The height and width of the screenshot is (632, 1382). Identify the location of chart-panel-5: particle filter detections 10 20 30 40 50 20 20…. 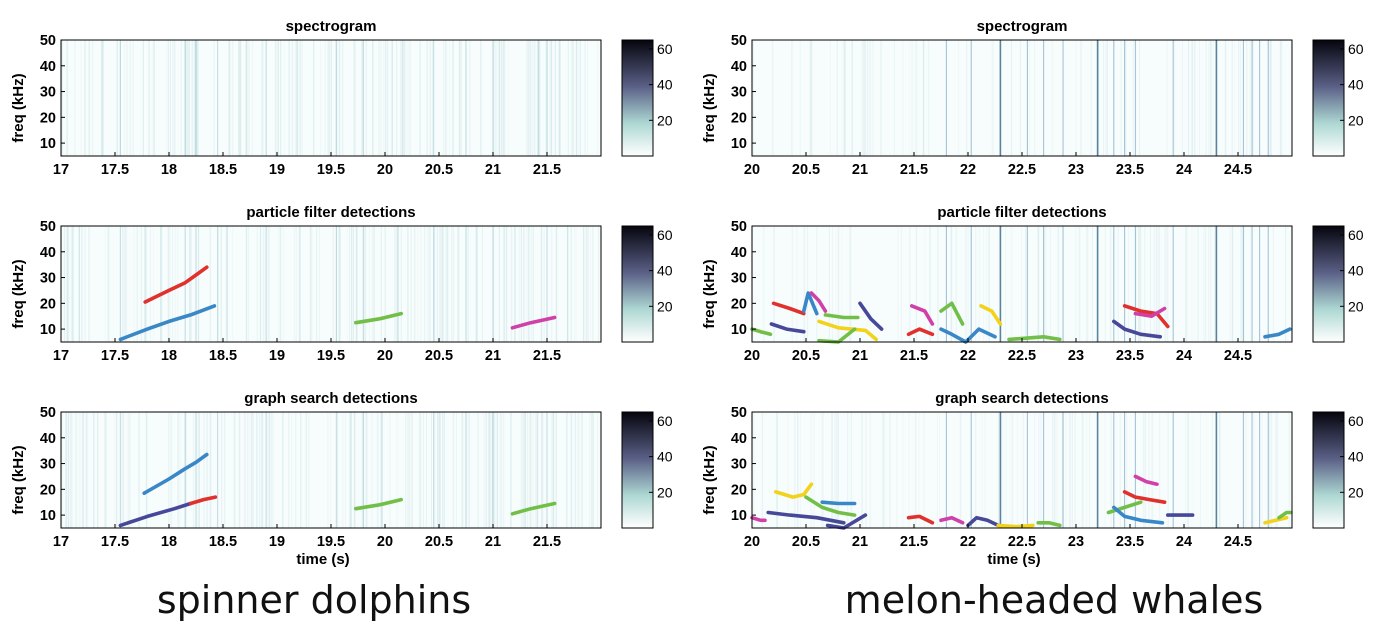
(1032, 284).